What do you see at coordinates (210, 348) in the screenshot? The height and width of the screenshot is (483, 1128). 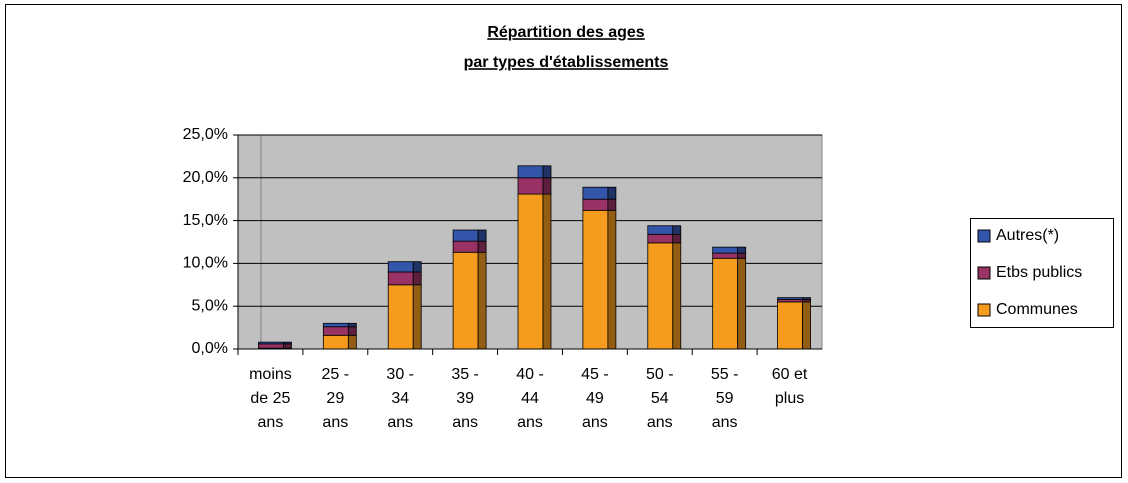 I see `y-tick-label: 0,0%` at bounding box center [210, 348].